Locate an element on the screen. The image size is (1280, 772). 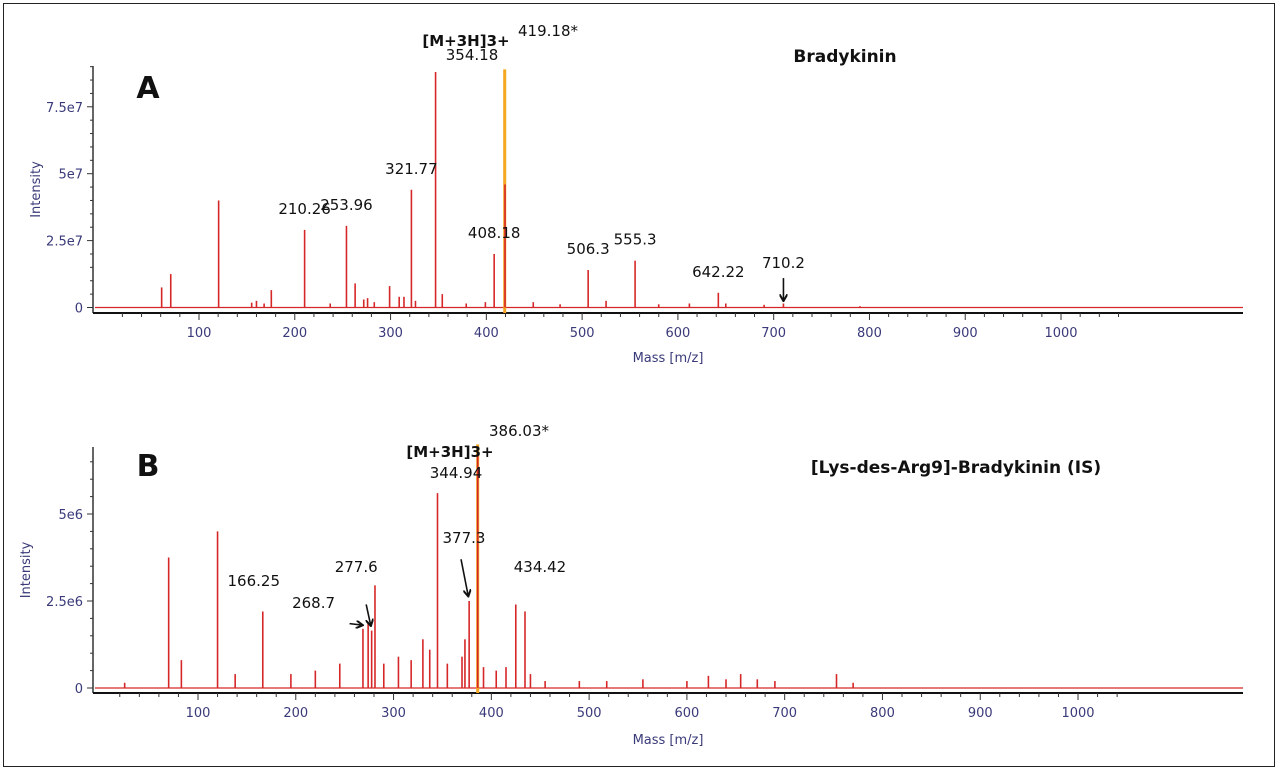
panel-title: Bradykinin is located at coordinates (844, 57).